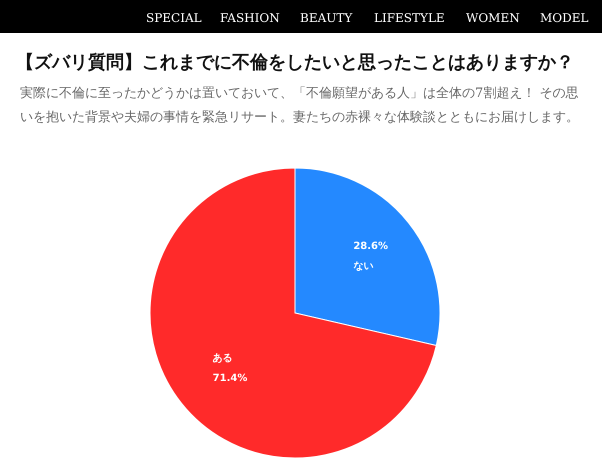 This screenshot has width=602, height=464. I want to click on text: WOMEN, so click(493, 18).